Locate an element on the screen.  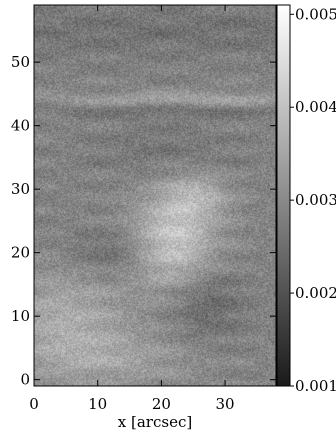
x-axis-title: x [arcsec] is located at coordinates (155, 422).